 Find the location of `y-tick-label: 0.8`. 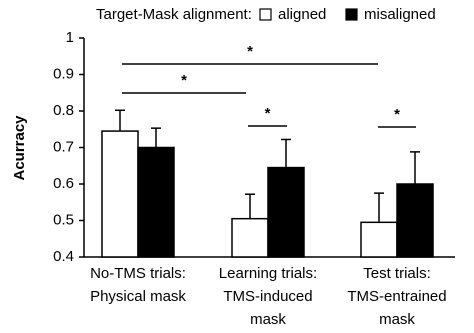

y-tick-label: 0.8 is located at coordinates (63, 110).